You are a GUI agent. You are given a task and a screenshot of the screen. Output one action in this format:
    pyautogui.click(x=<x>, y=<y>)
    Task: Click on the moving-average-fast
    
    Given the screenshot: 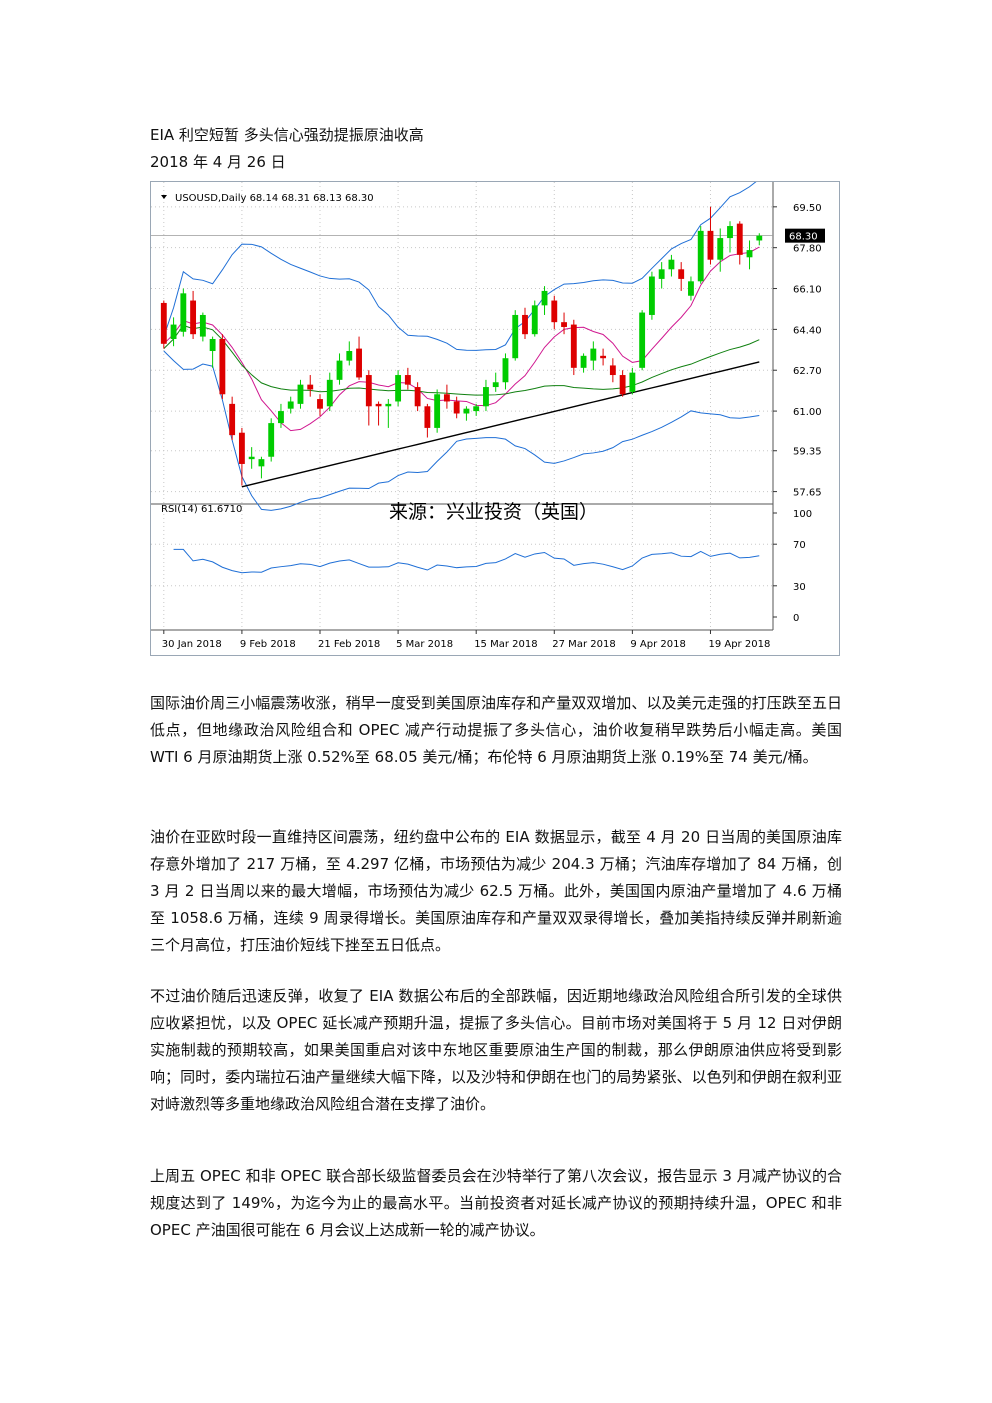 What is the action you would take?
    pyautogui.click(x=461, y=339)
    